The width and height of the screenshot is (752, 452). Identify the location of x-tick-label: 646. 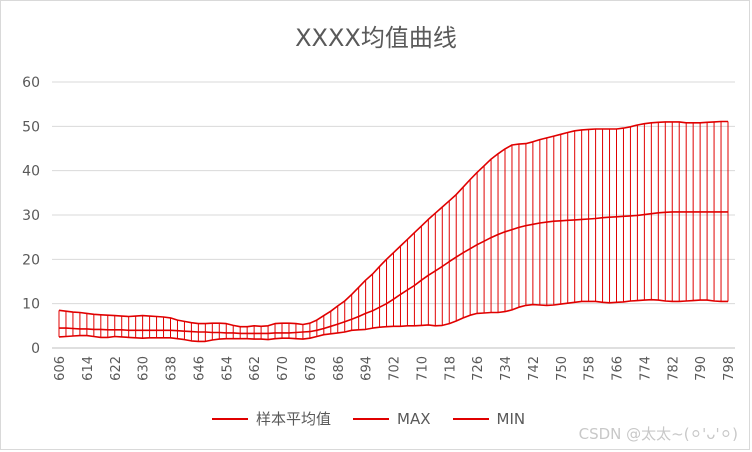
(199, 368).